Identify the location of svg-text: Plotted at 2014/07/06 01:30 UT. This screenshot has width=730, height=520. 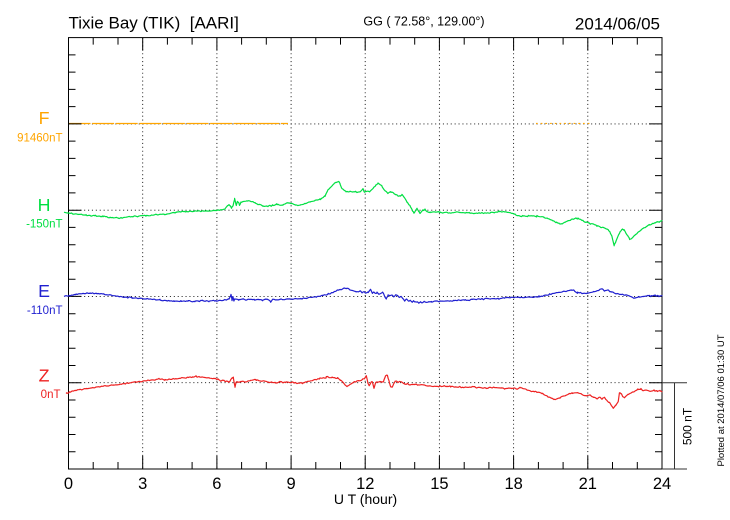
(721, 400).